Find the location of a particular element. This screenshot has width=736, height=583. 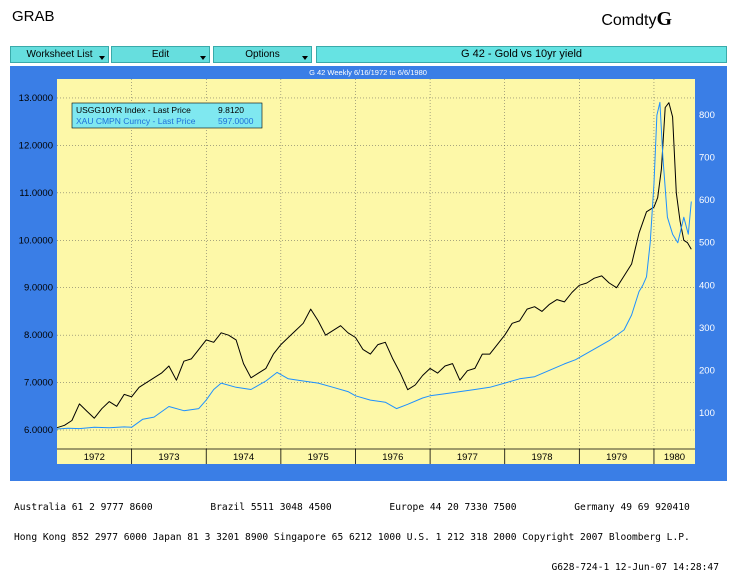

right-axis: 100 200 300 400 500 600 700 800 is located at coordinates (707, 264).